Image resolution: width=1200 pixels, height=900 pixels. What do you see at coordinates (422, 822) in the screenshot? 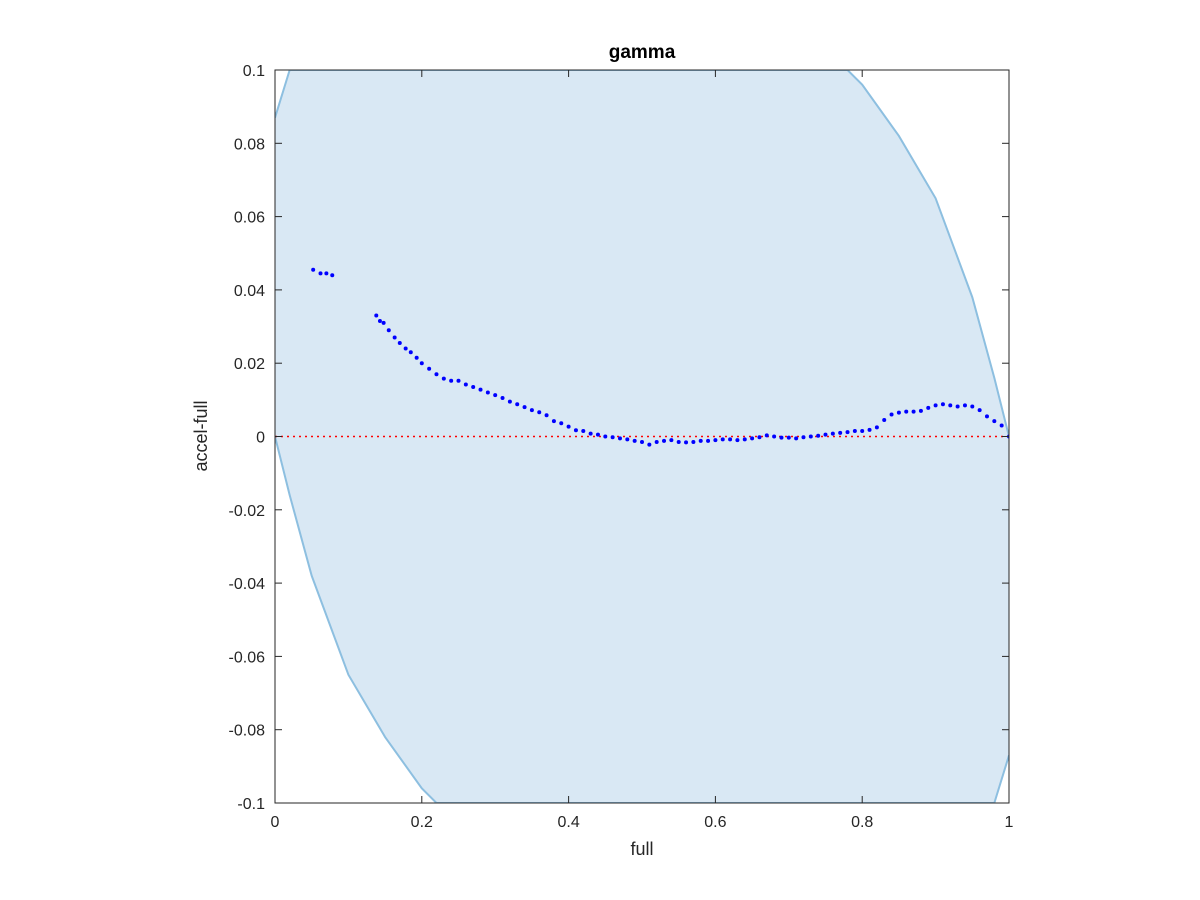
I see `x-tick-label: 0.2` at bounding box center [422, 822].